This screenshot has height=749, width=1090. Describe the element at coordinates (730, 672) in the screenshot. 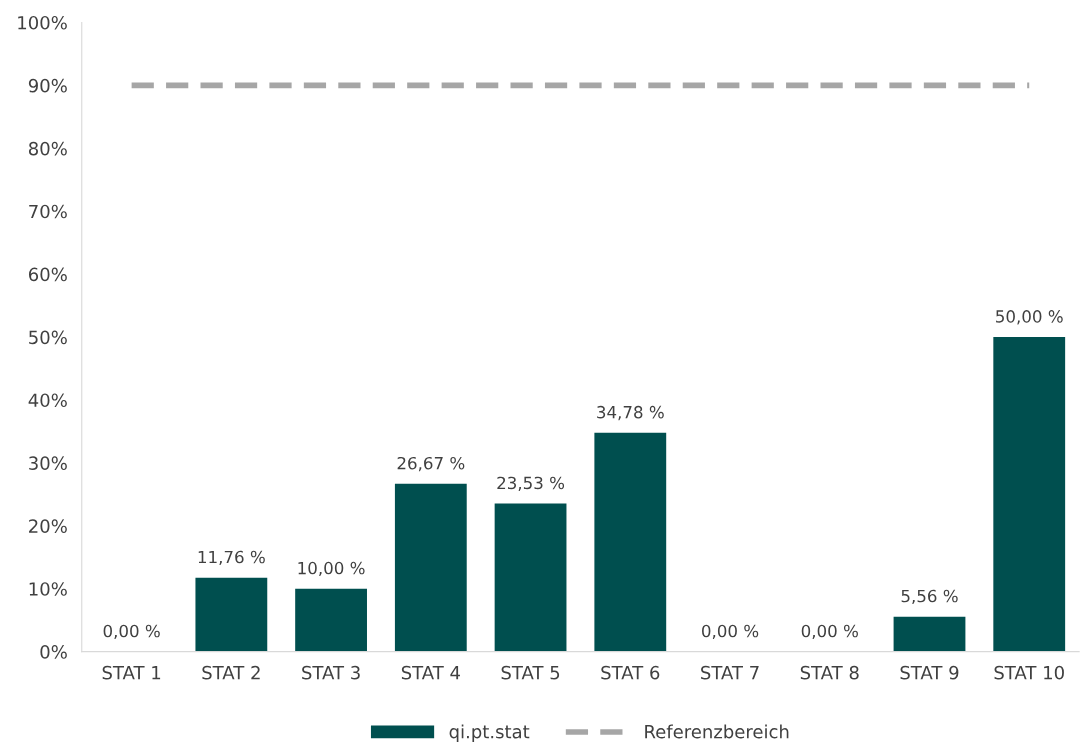

I see `x-tick-label: STAT 7` at that location.